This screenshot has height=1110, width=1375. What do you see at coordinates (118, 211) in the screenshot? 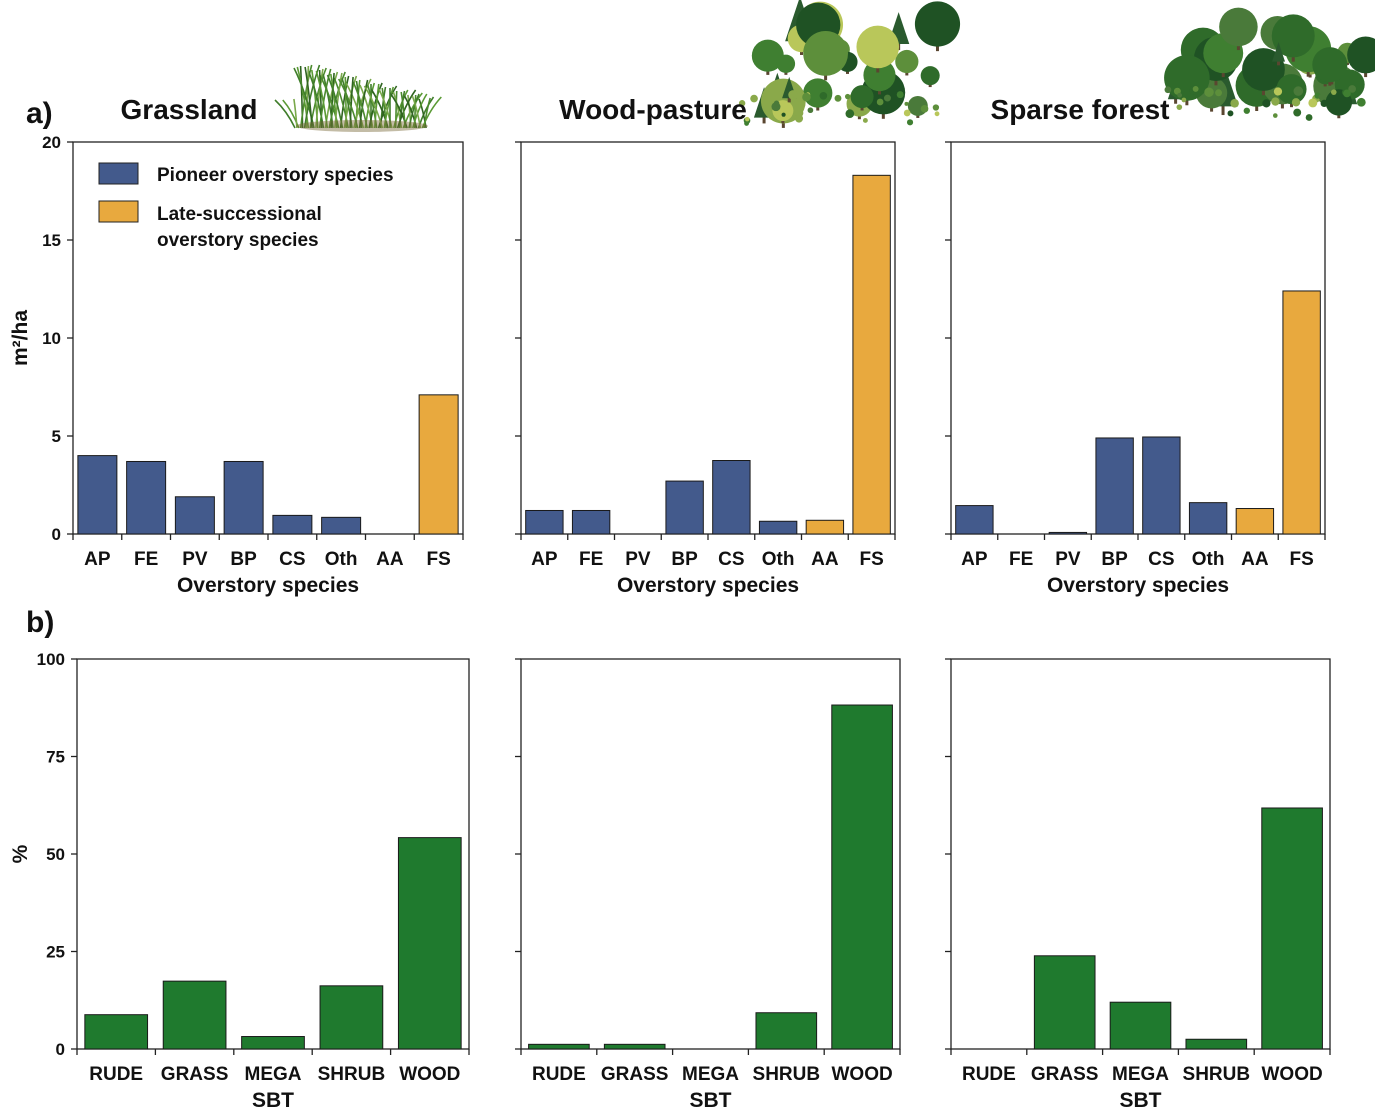
I see `legend-swatch-late` at bounding box center [118, 211].